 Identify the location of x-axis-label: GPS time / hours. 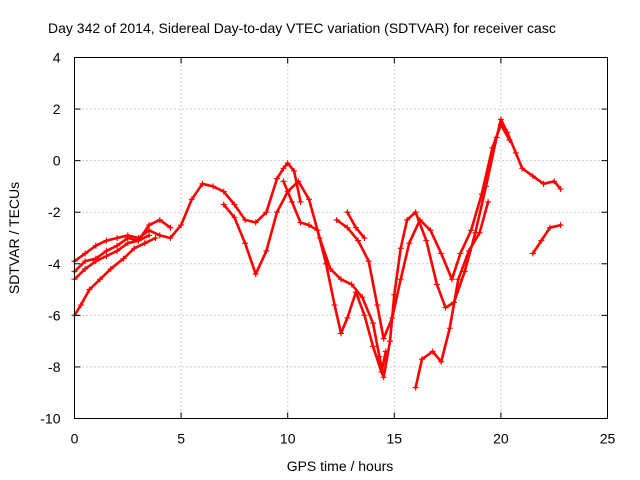
(340, 466).